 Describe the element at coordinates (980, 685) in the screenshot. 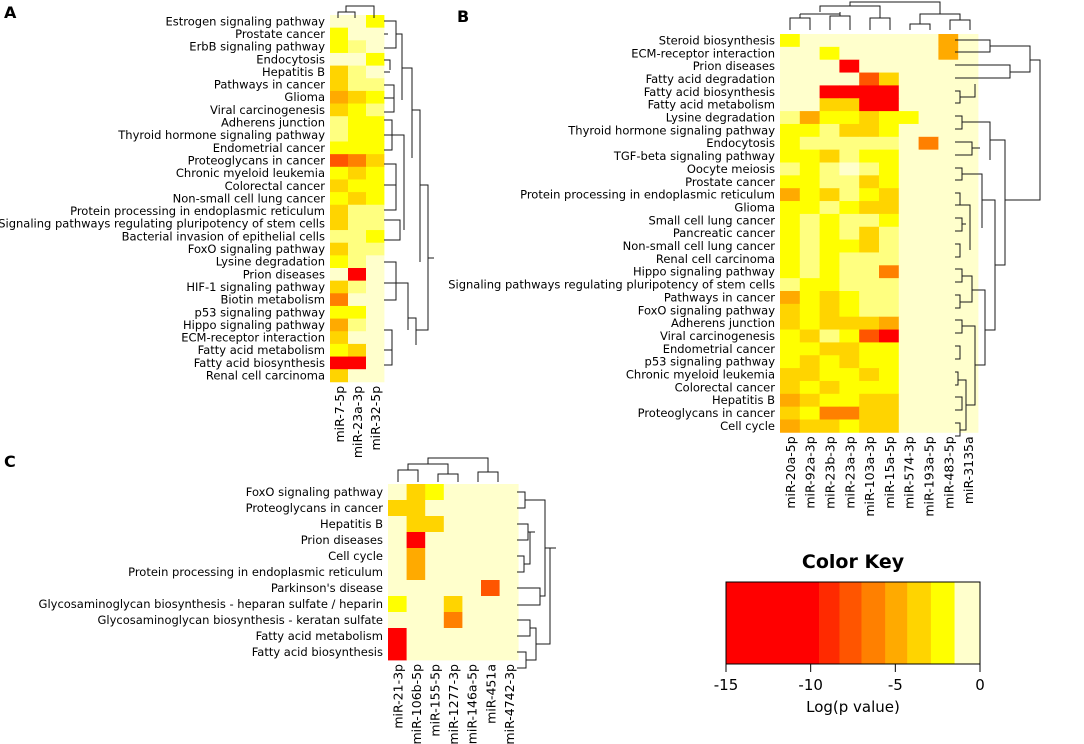

I see `color-key-tick-label: 0` at that location.